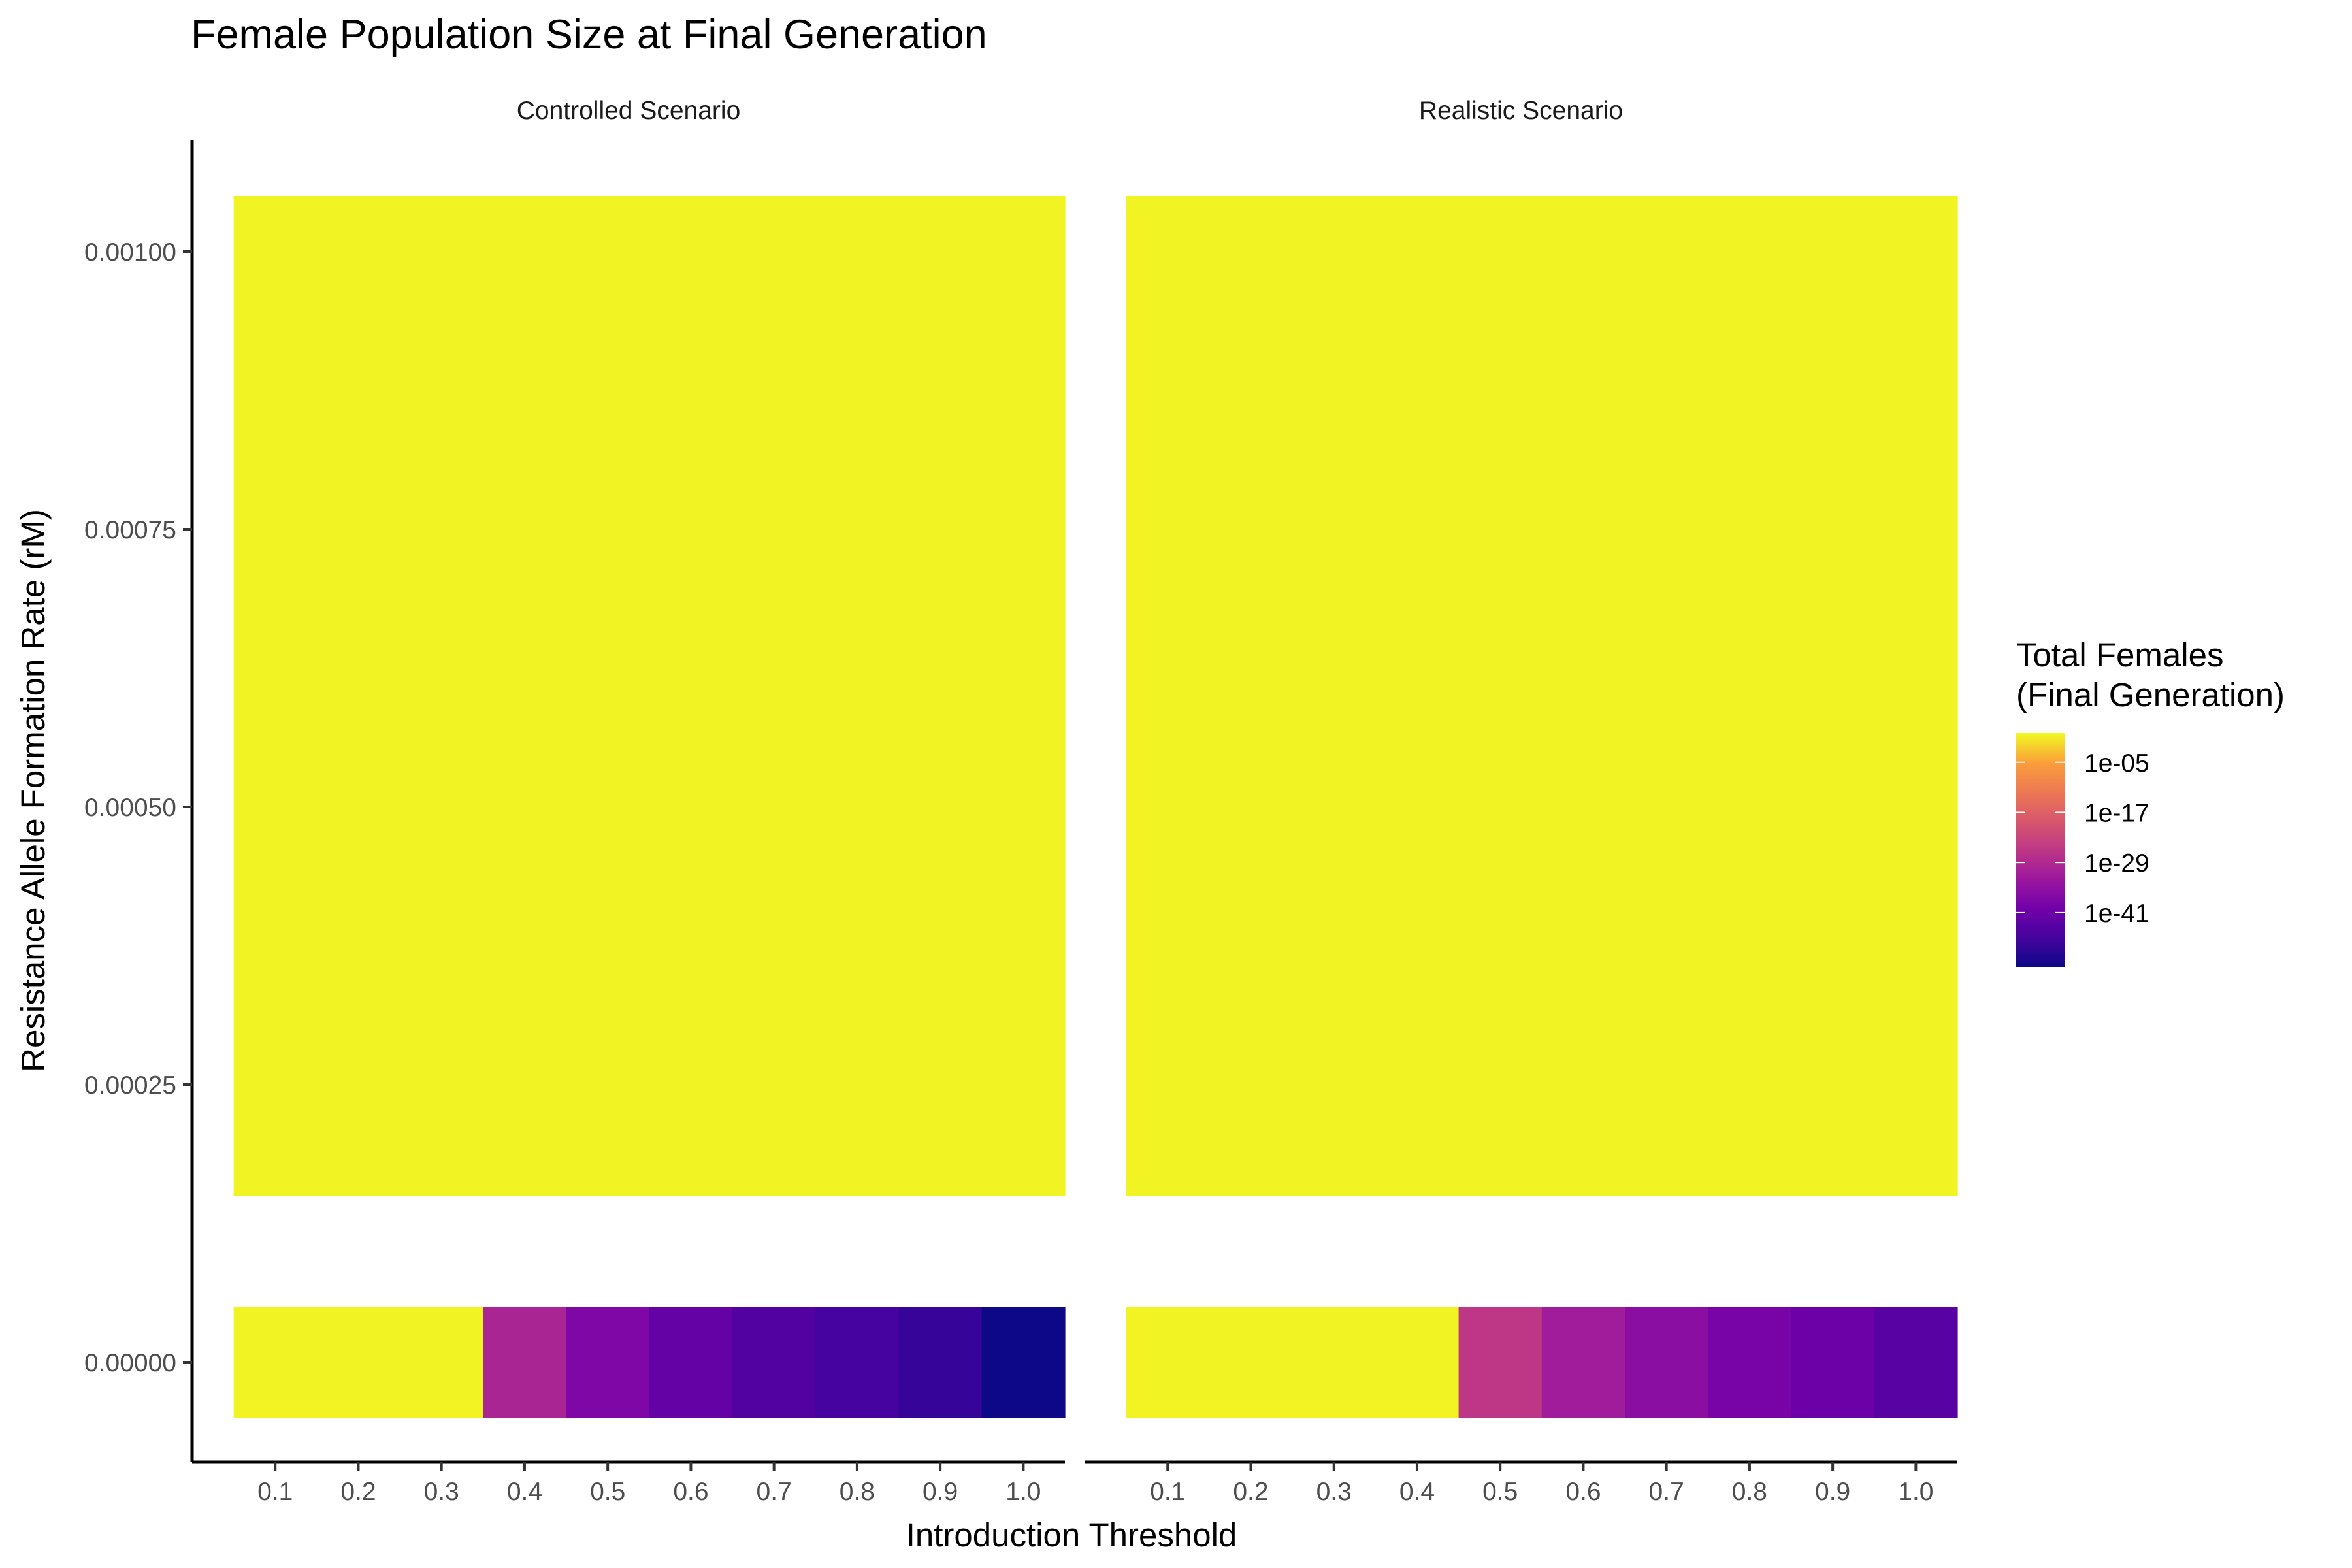 The height and width of the screenshot is (1568, 2352). Describe the element at coordinates (2150, 694) in the screenshot. I see `legend-title-line-2: (Final Generation)` at that location.